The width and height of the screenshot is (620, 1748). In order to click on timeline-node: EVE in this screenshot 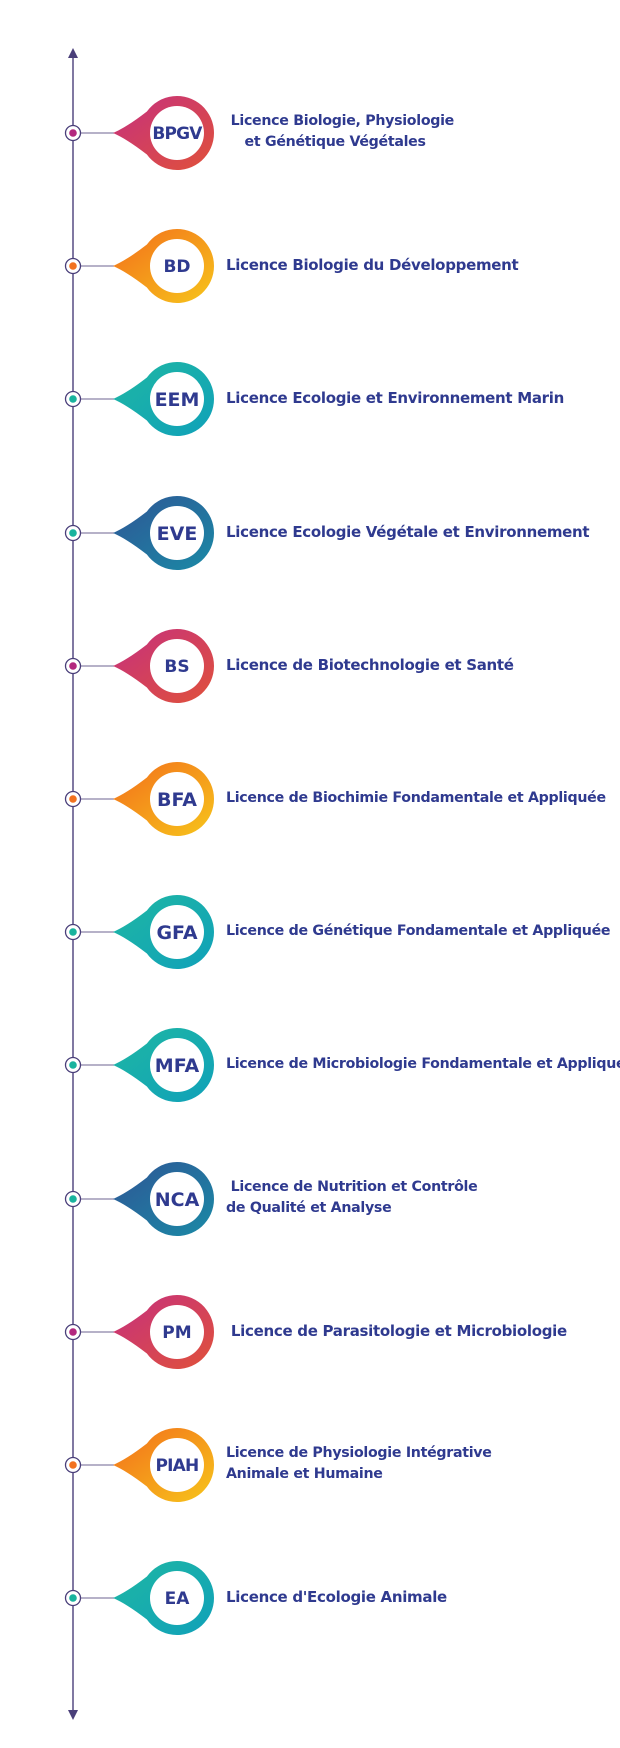, I will do `click(139, 533)`.